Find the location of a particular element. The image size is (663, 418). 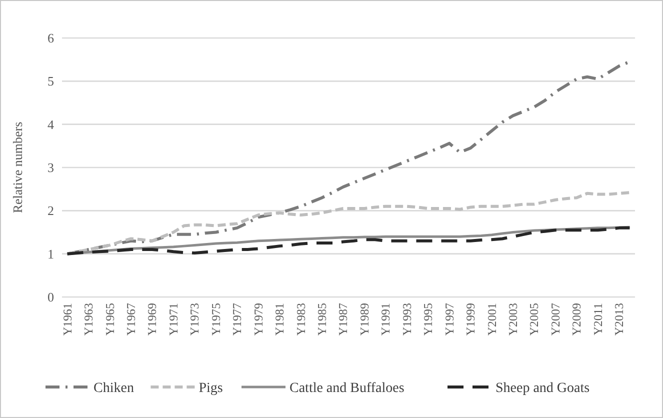

x-tick-label: Y1999 is located at coordinates (471, 319).